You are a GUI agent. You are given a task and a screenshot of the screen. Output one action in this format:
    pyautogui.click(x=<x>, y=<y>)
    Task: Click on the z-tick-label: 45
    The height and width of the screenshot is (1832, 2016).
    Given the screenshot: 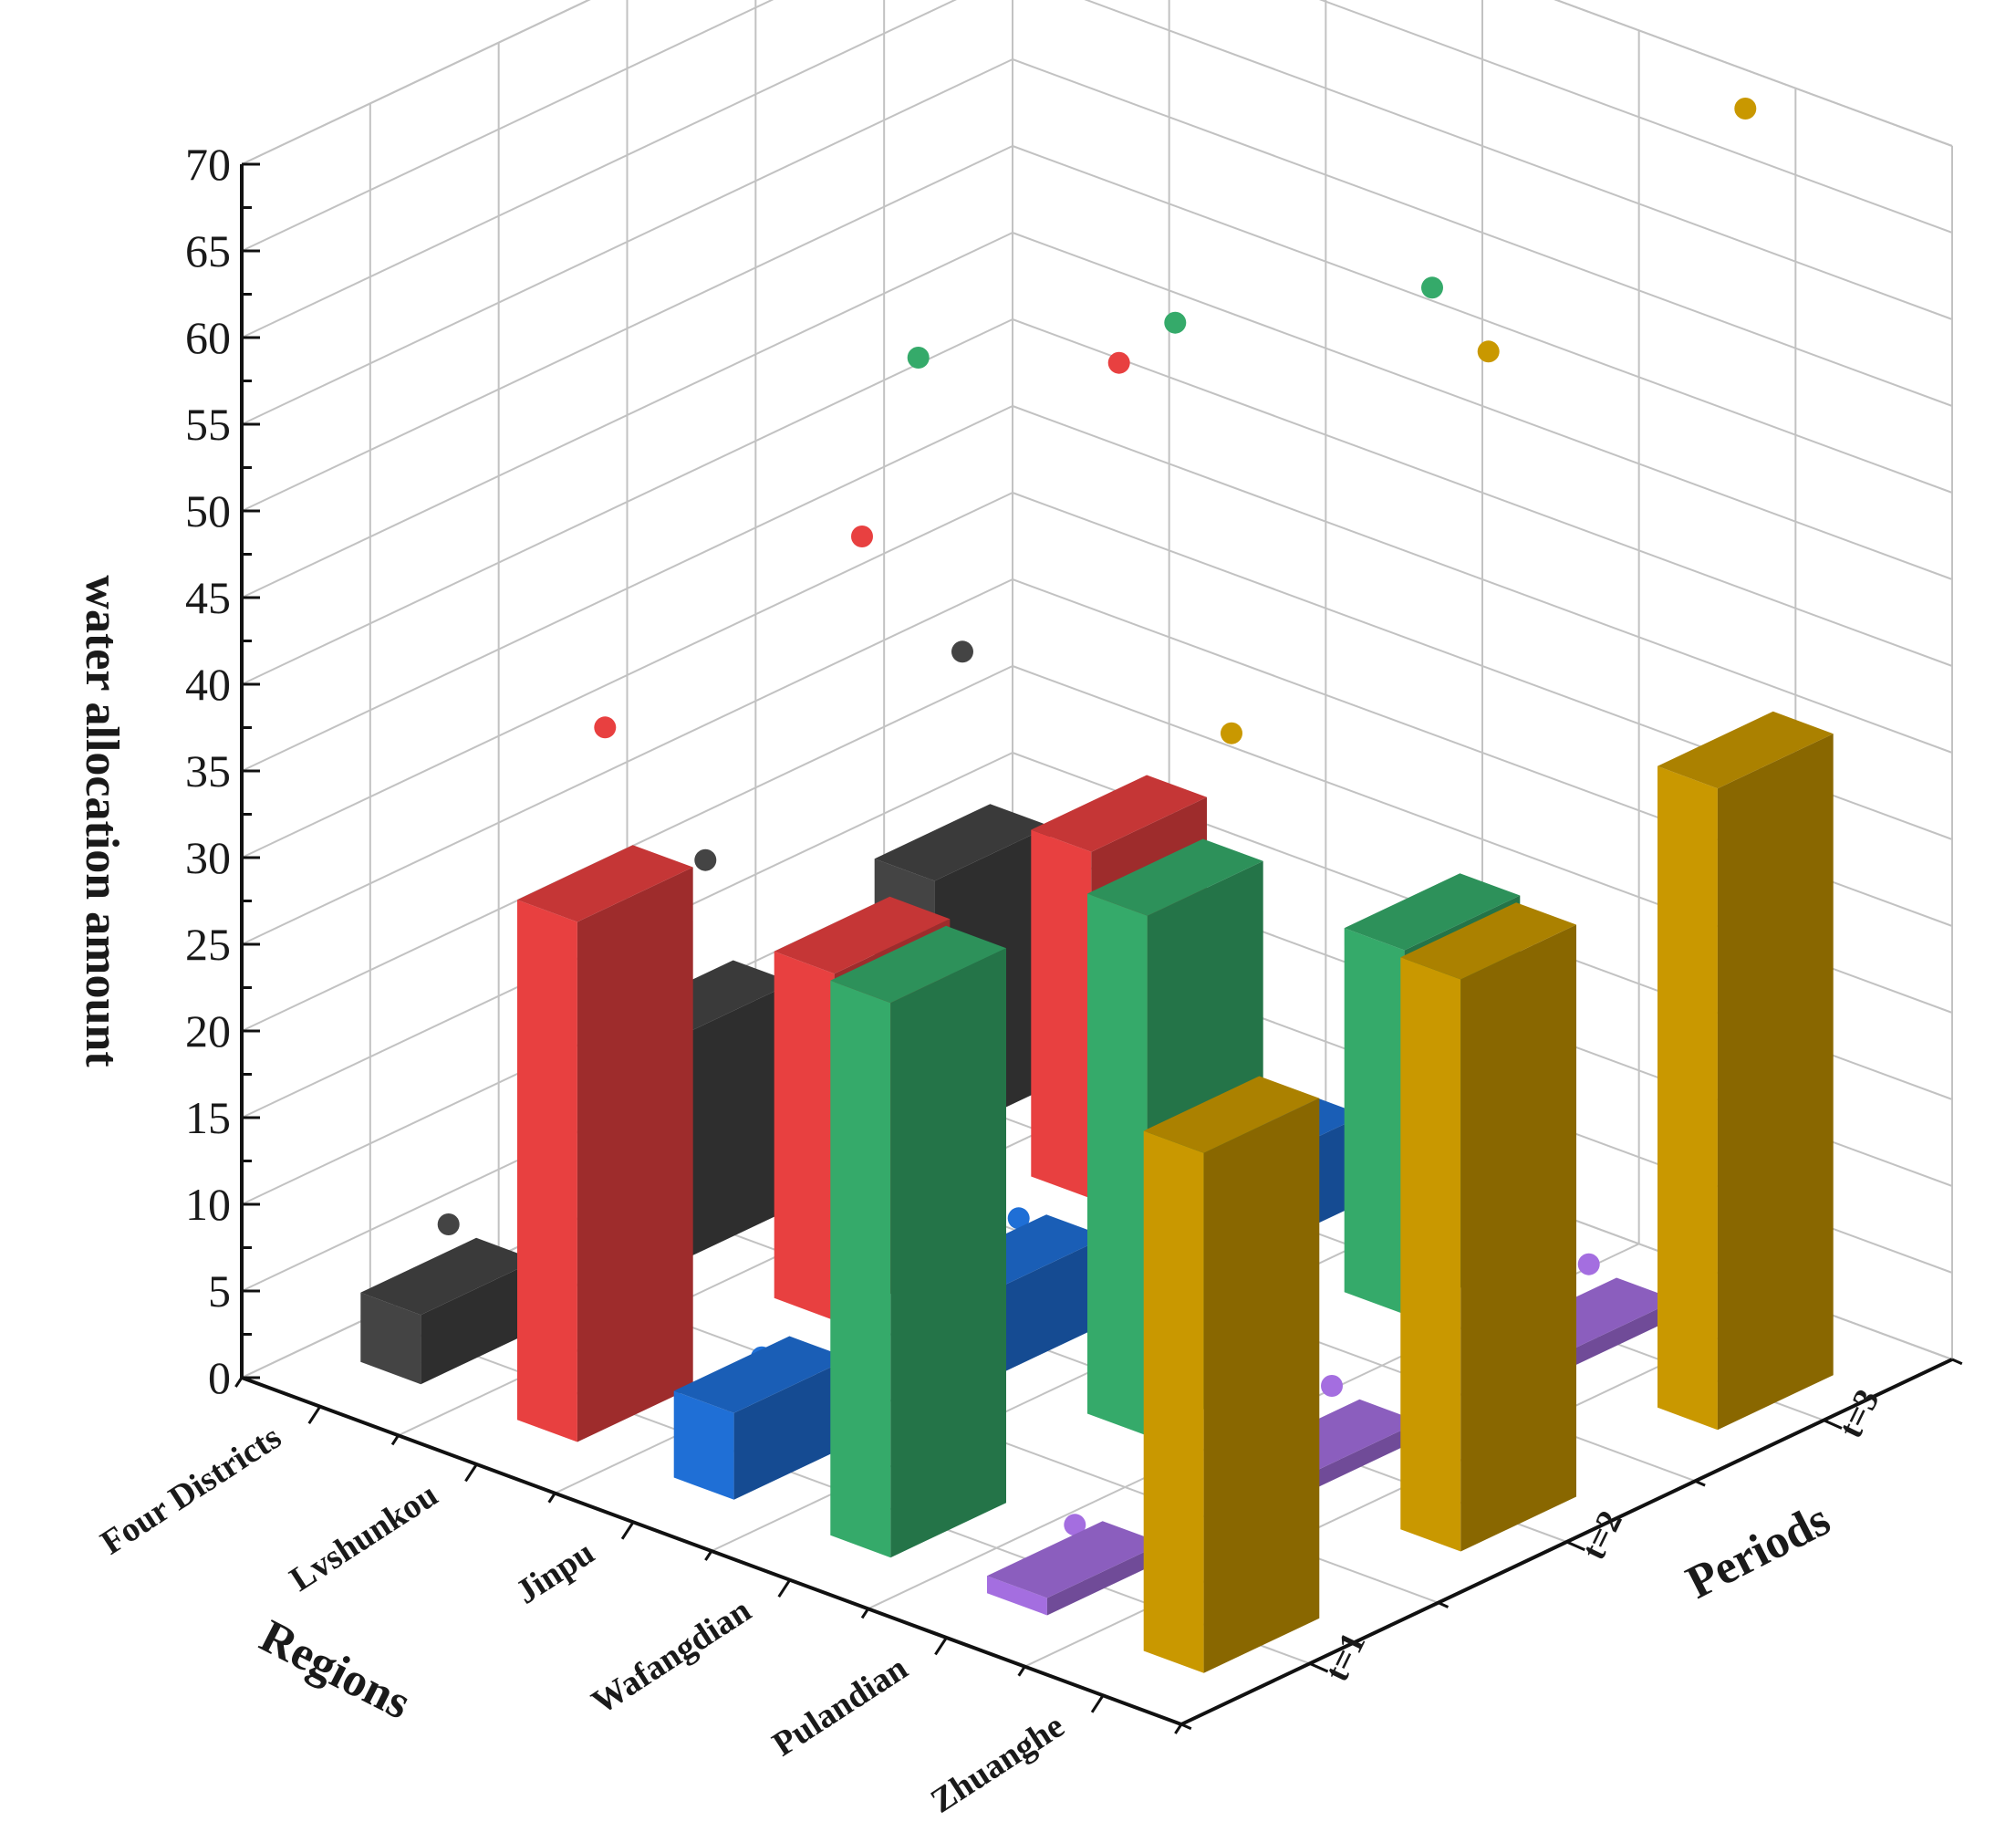 What is the action you would take?
    pyautogui.click(x=208, y=597)
    